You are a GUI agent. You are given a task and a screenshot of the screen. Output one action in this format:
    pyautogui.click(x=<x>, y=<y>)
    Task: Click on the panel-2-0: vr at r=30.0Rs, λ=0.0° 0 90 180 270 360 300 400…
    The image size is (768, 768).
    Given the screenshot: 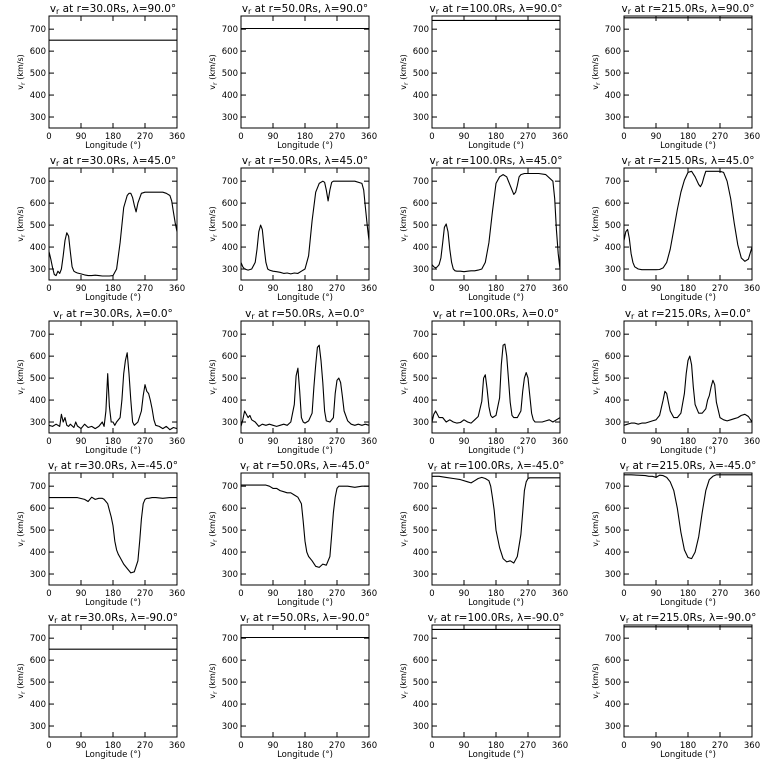 What is the action you would take?
    pyautogui.click(x=100, y=382)
    